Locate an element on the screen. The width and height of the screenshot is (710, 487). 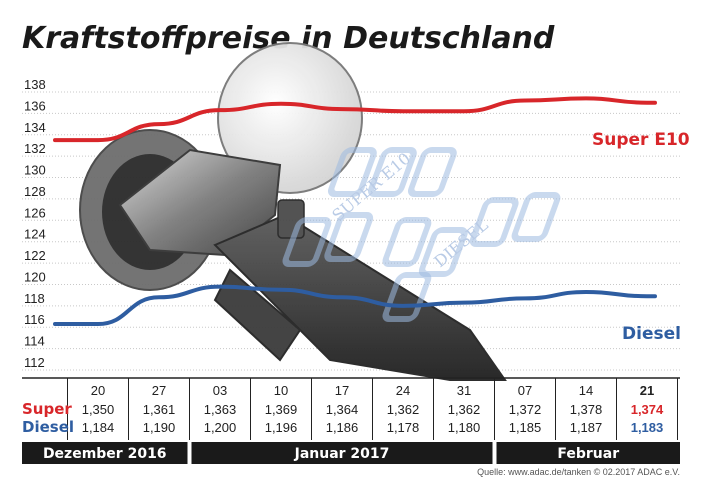
y-tick-label: 132 is located at coordinates (35, 148).